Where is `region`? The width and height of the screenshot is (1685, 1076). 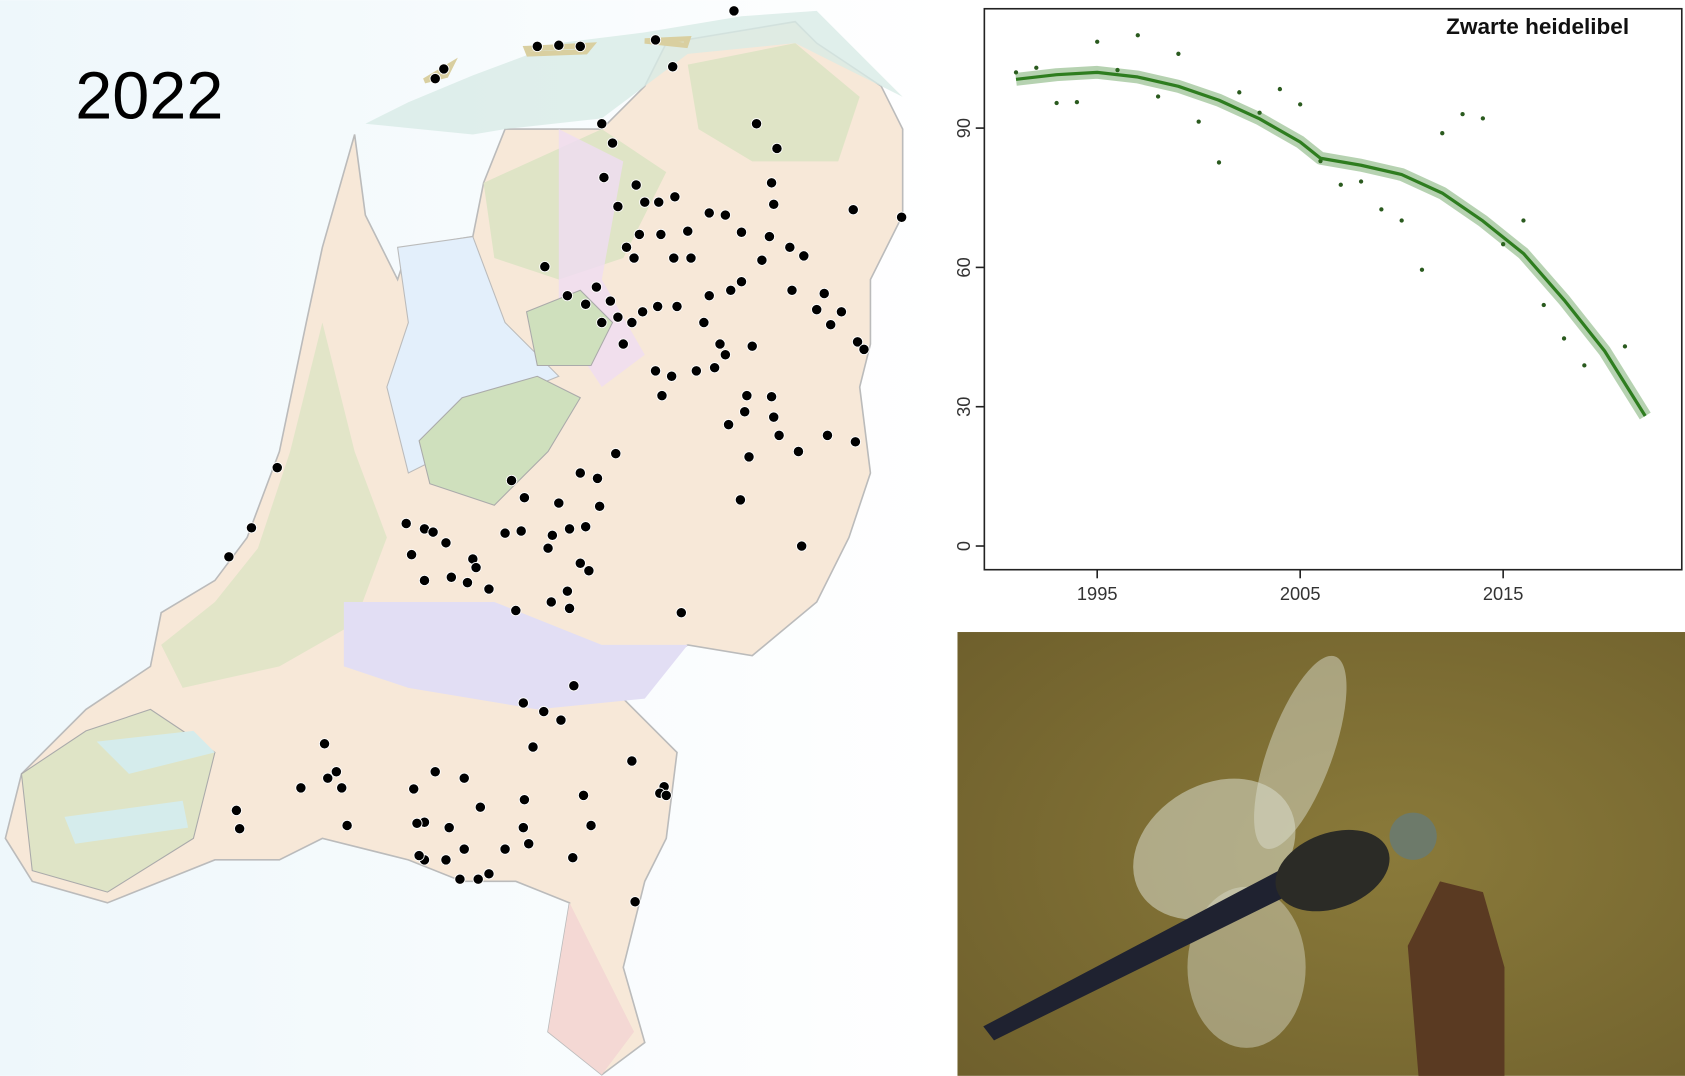
region is located at coordinates (274, 505).